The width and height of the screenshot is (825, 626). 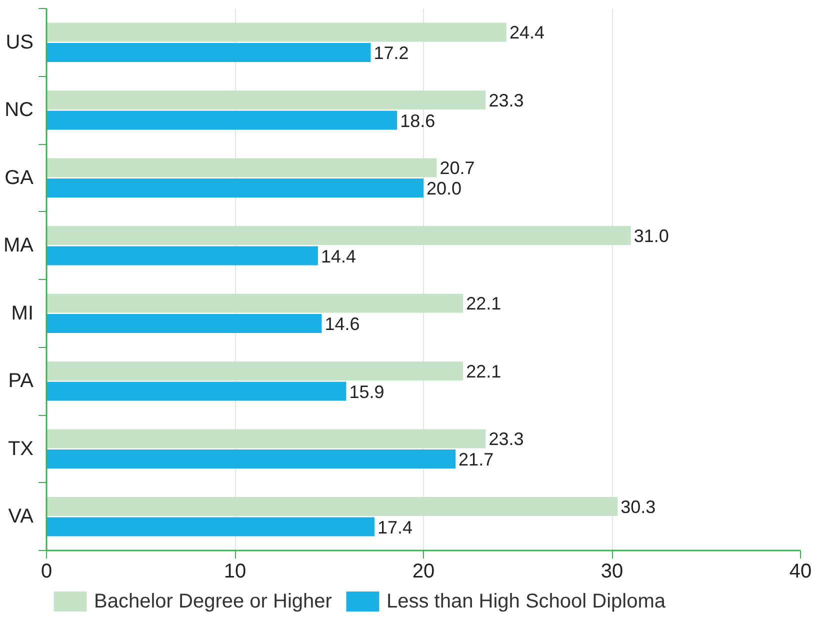 I want to click on data-label: 24.4, so click(x=526, y=32).